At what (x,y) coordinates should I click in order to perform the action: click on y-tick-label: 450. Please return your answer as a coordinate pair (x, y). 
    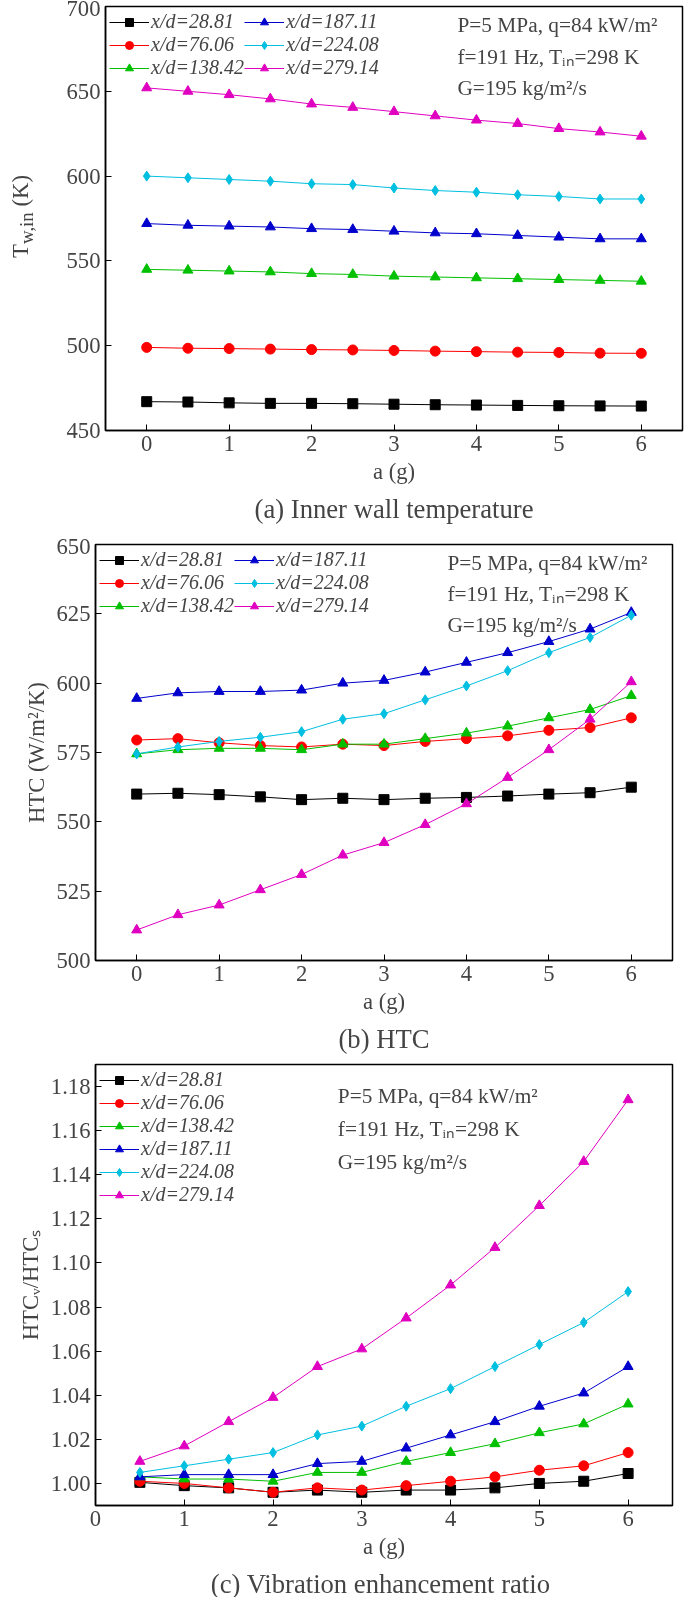
    Looking at the image, I should click on (83, 430).